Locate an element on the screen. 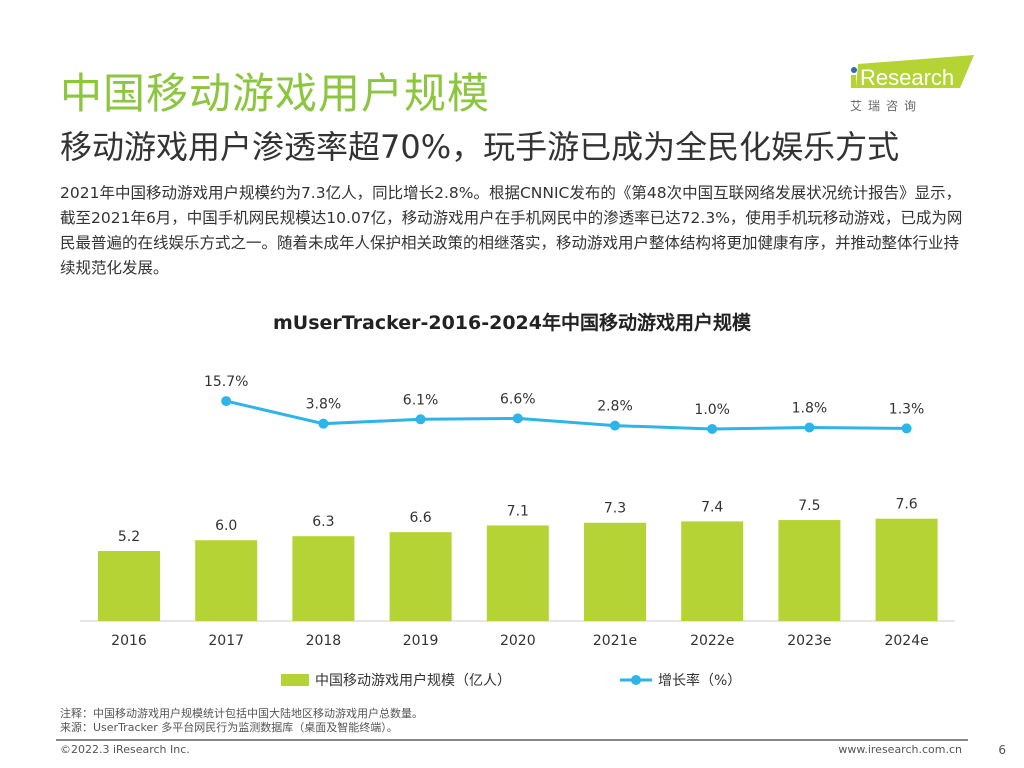  svg-text: 艾瑞咨询 is located at coordinates (886, 105).